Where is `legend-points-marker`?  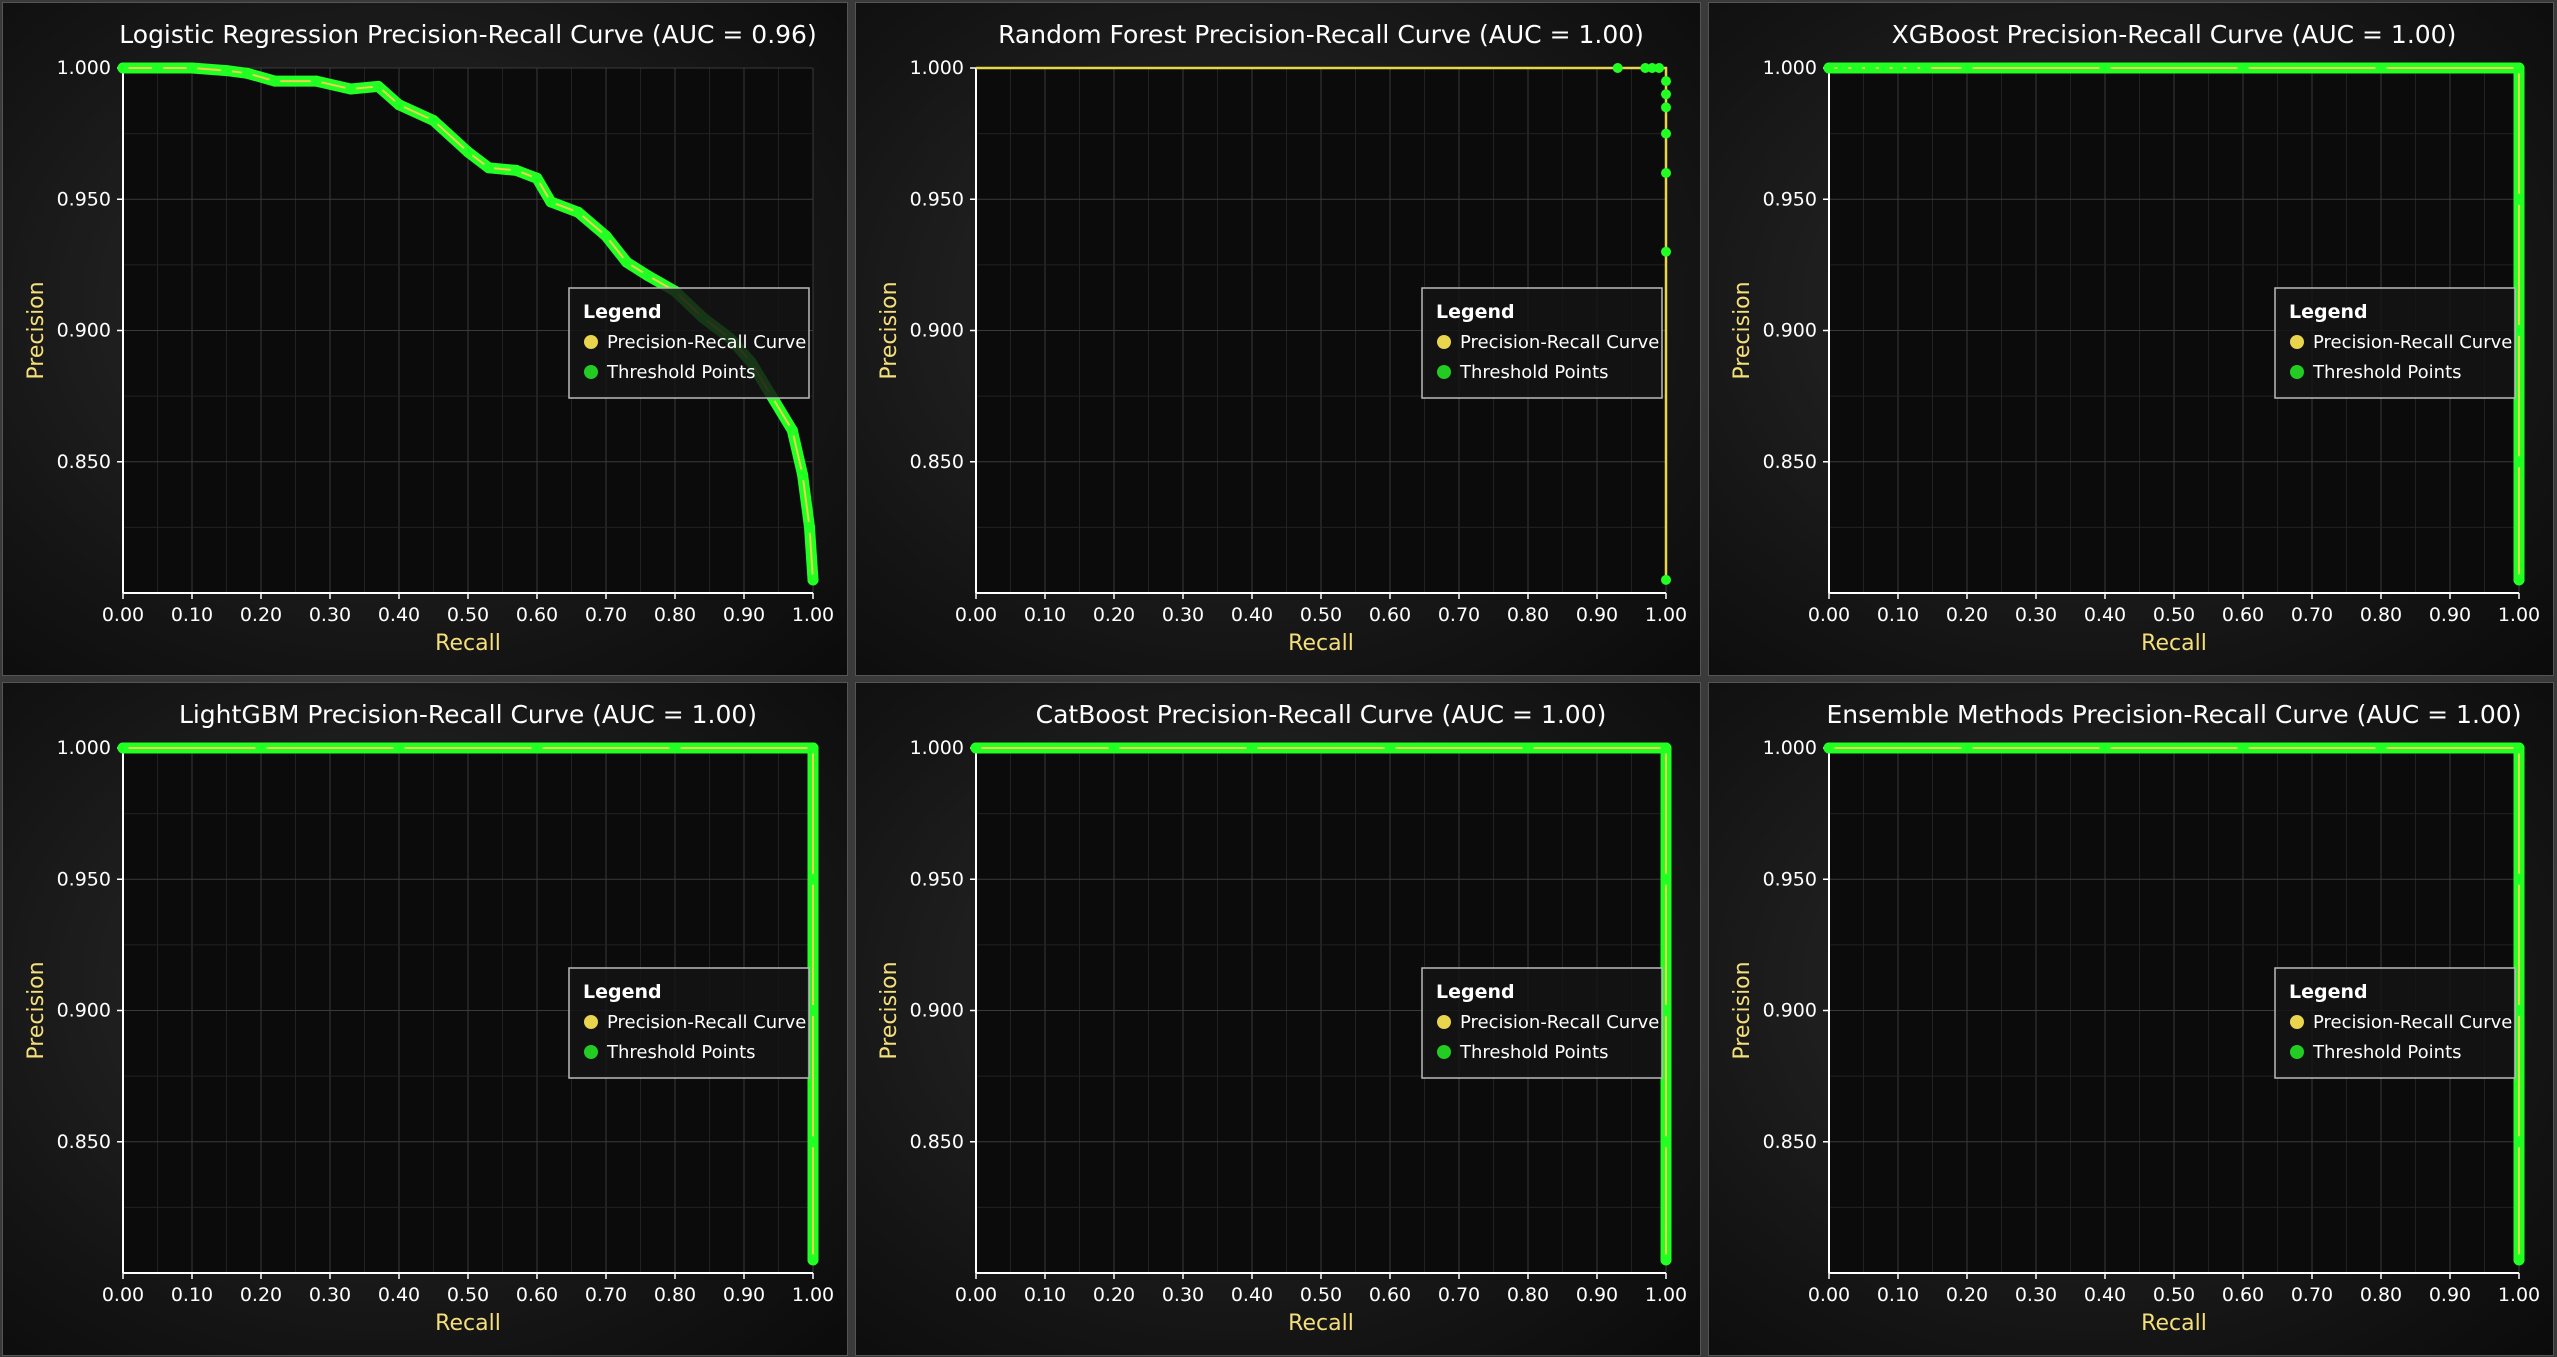
legend-points-marker is located at coordinates (591, 1052).